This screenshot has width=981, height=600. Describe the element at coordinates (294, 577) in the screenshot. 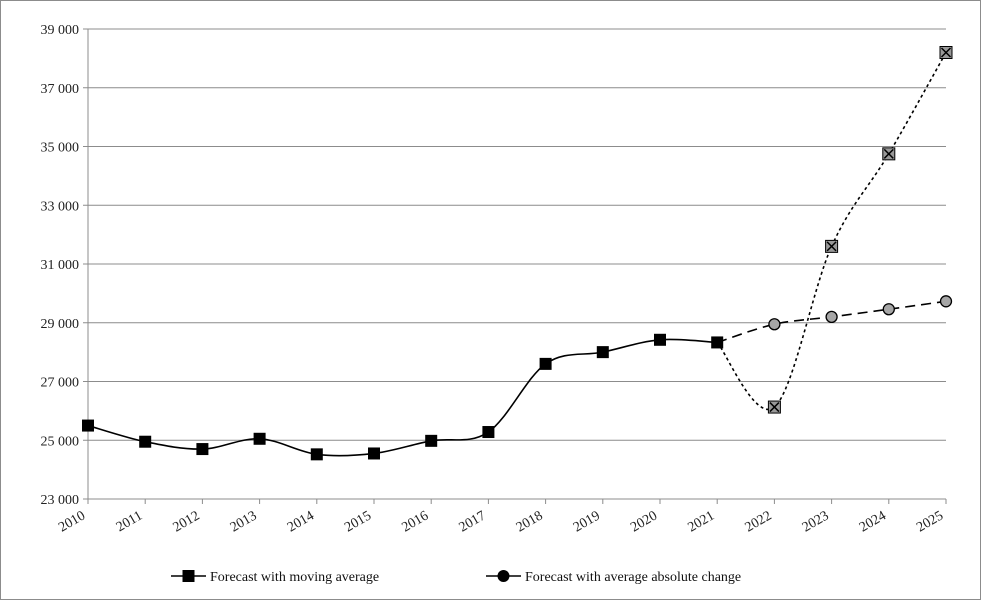

I see `legend-label-moving-average: Forecast with moving average` at that location.